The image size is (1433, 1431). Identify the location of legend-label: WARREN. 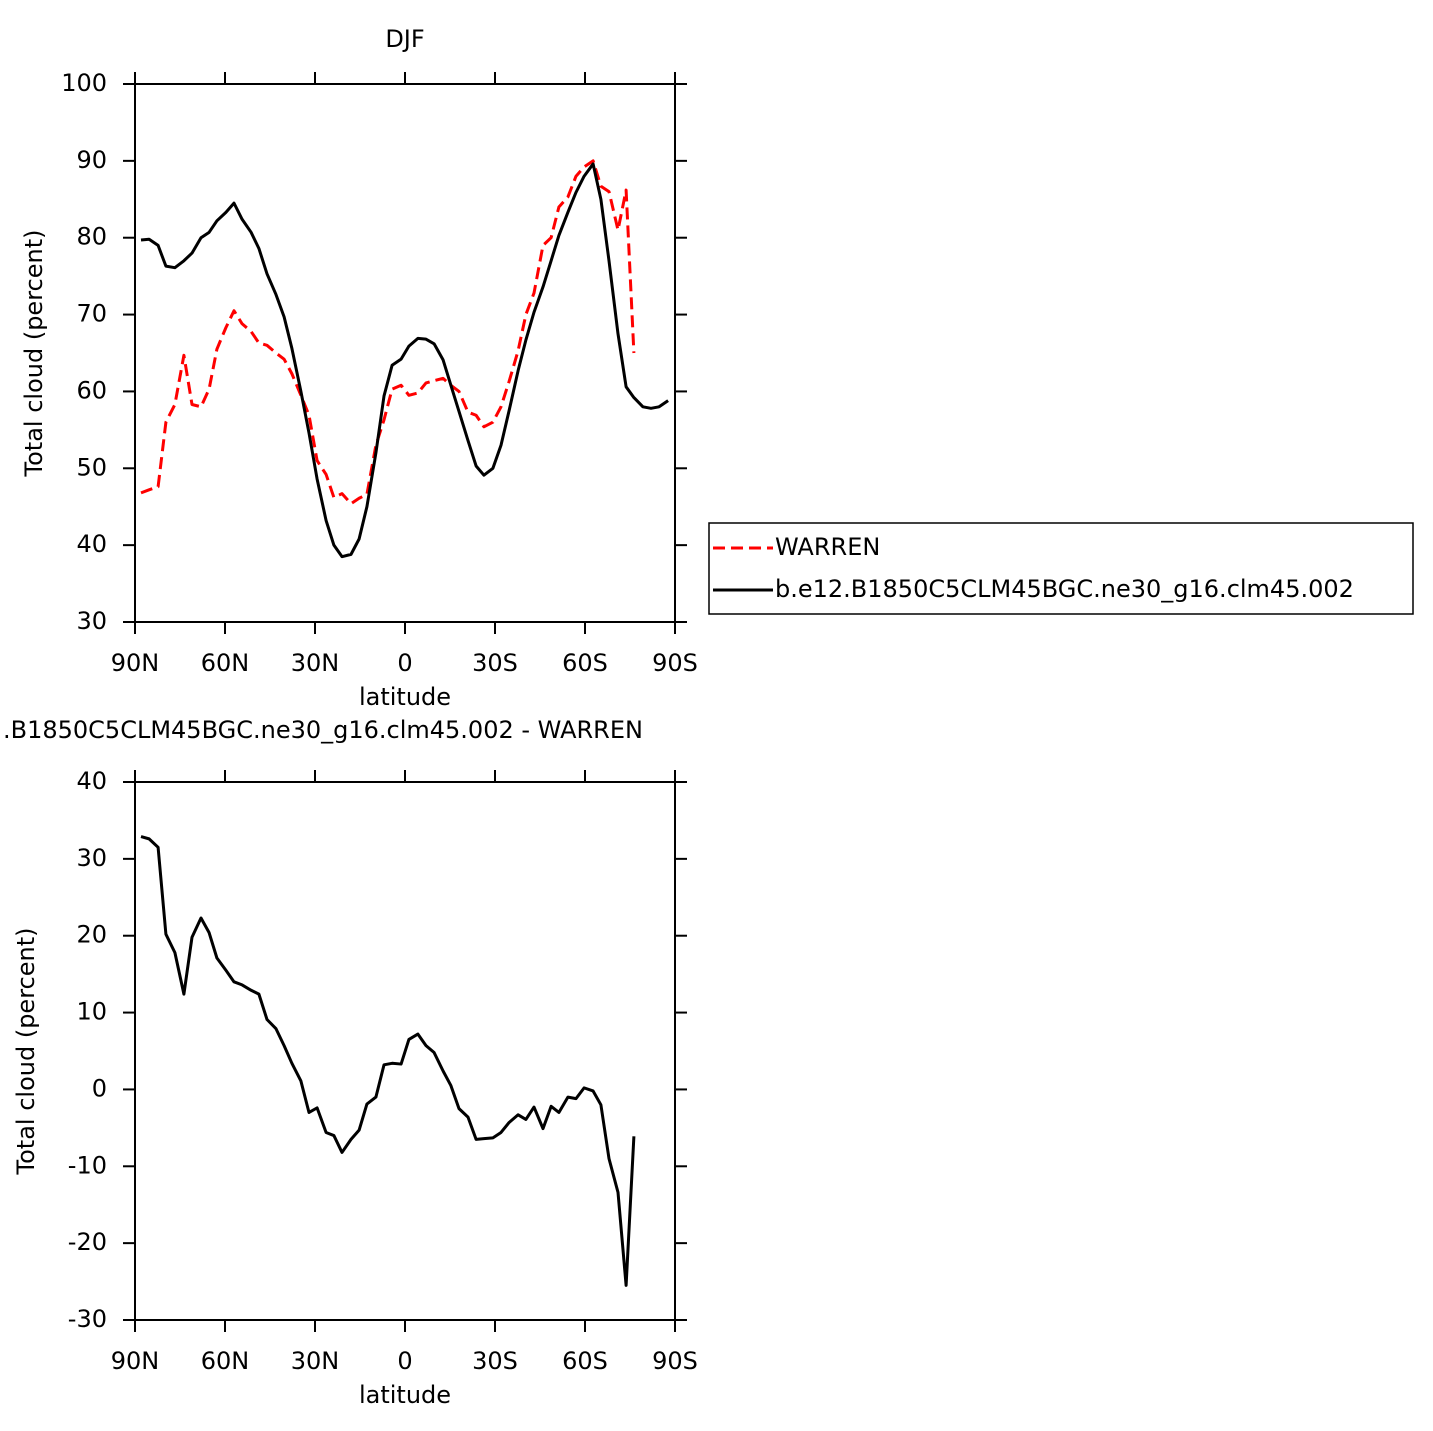
(827, 547).